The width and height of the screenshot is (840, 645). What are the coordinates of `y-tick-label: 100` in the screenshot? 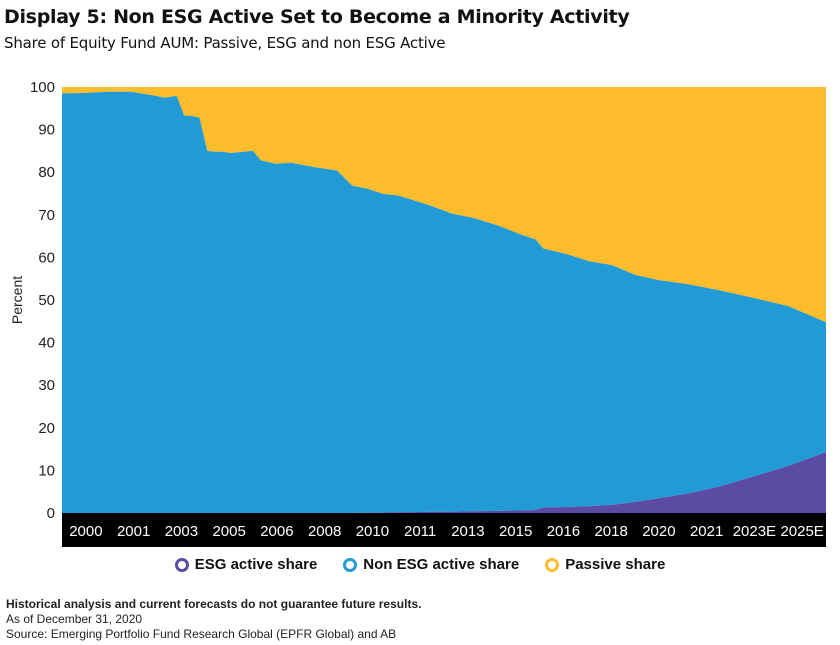 It's located at (42, 87).